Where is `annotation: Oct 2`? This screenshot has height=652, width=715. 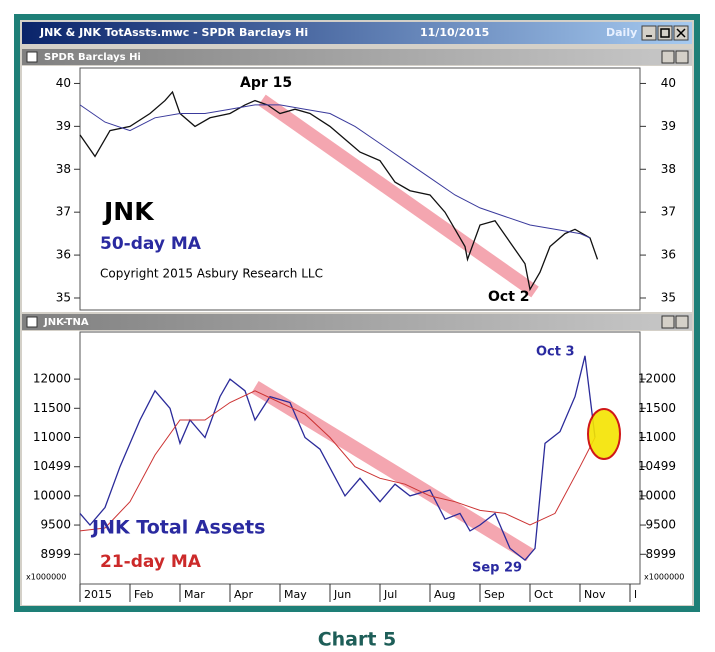
annotation: Oct 2 is located at coordinates (509, 297).